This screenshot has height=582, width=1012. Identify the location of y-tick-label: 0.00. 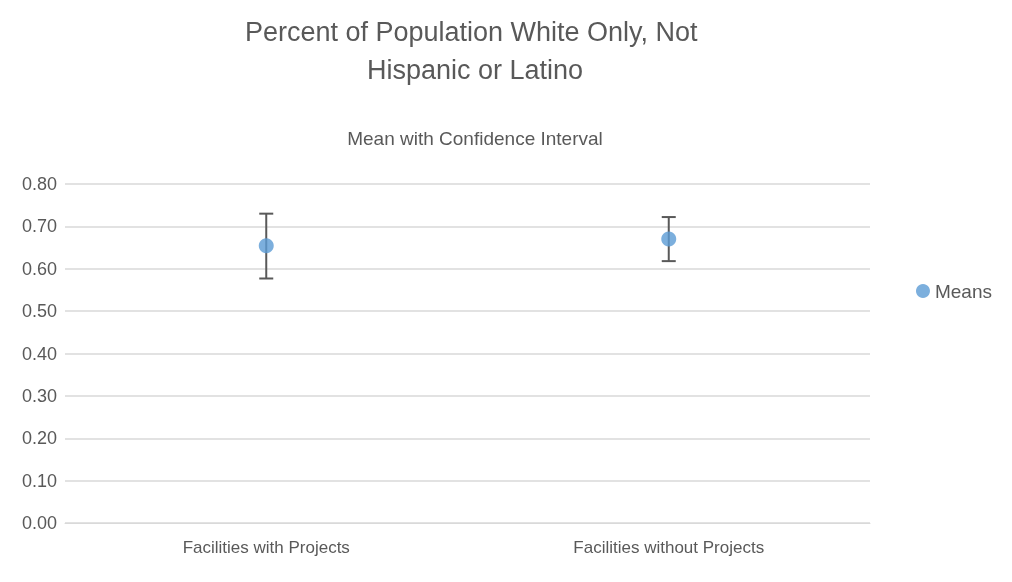
(39, 523).